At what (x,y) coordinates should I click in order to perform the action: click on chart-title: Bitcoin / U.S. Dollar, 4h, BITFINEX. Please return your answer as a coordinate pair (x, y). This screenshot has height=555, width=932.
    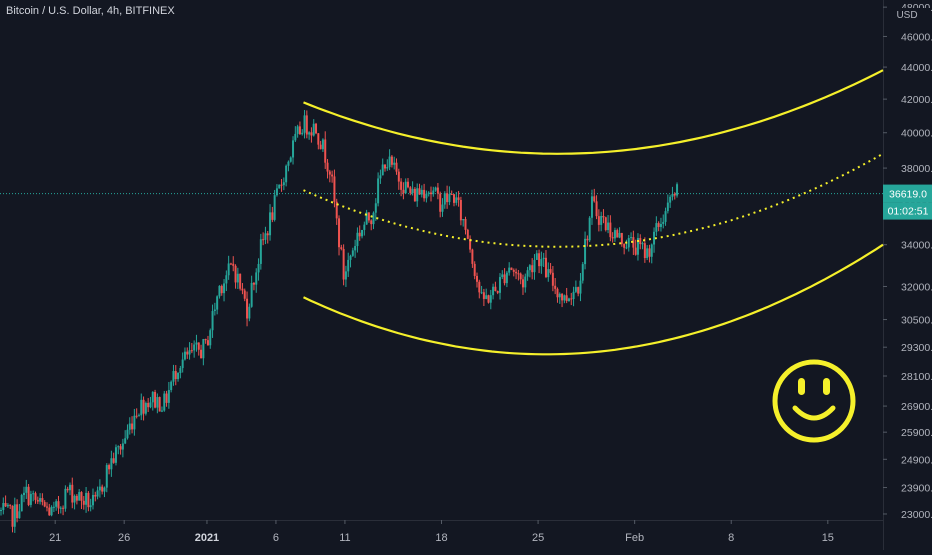
    Looking at the image, I should click on (90, 11).